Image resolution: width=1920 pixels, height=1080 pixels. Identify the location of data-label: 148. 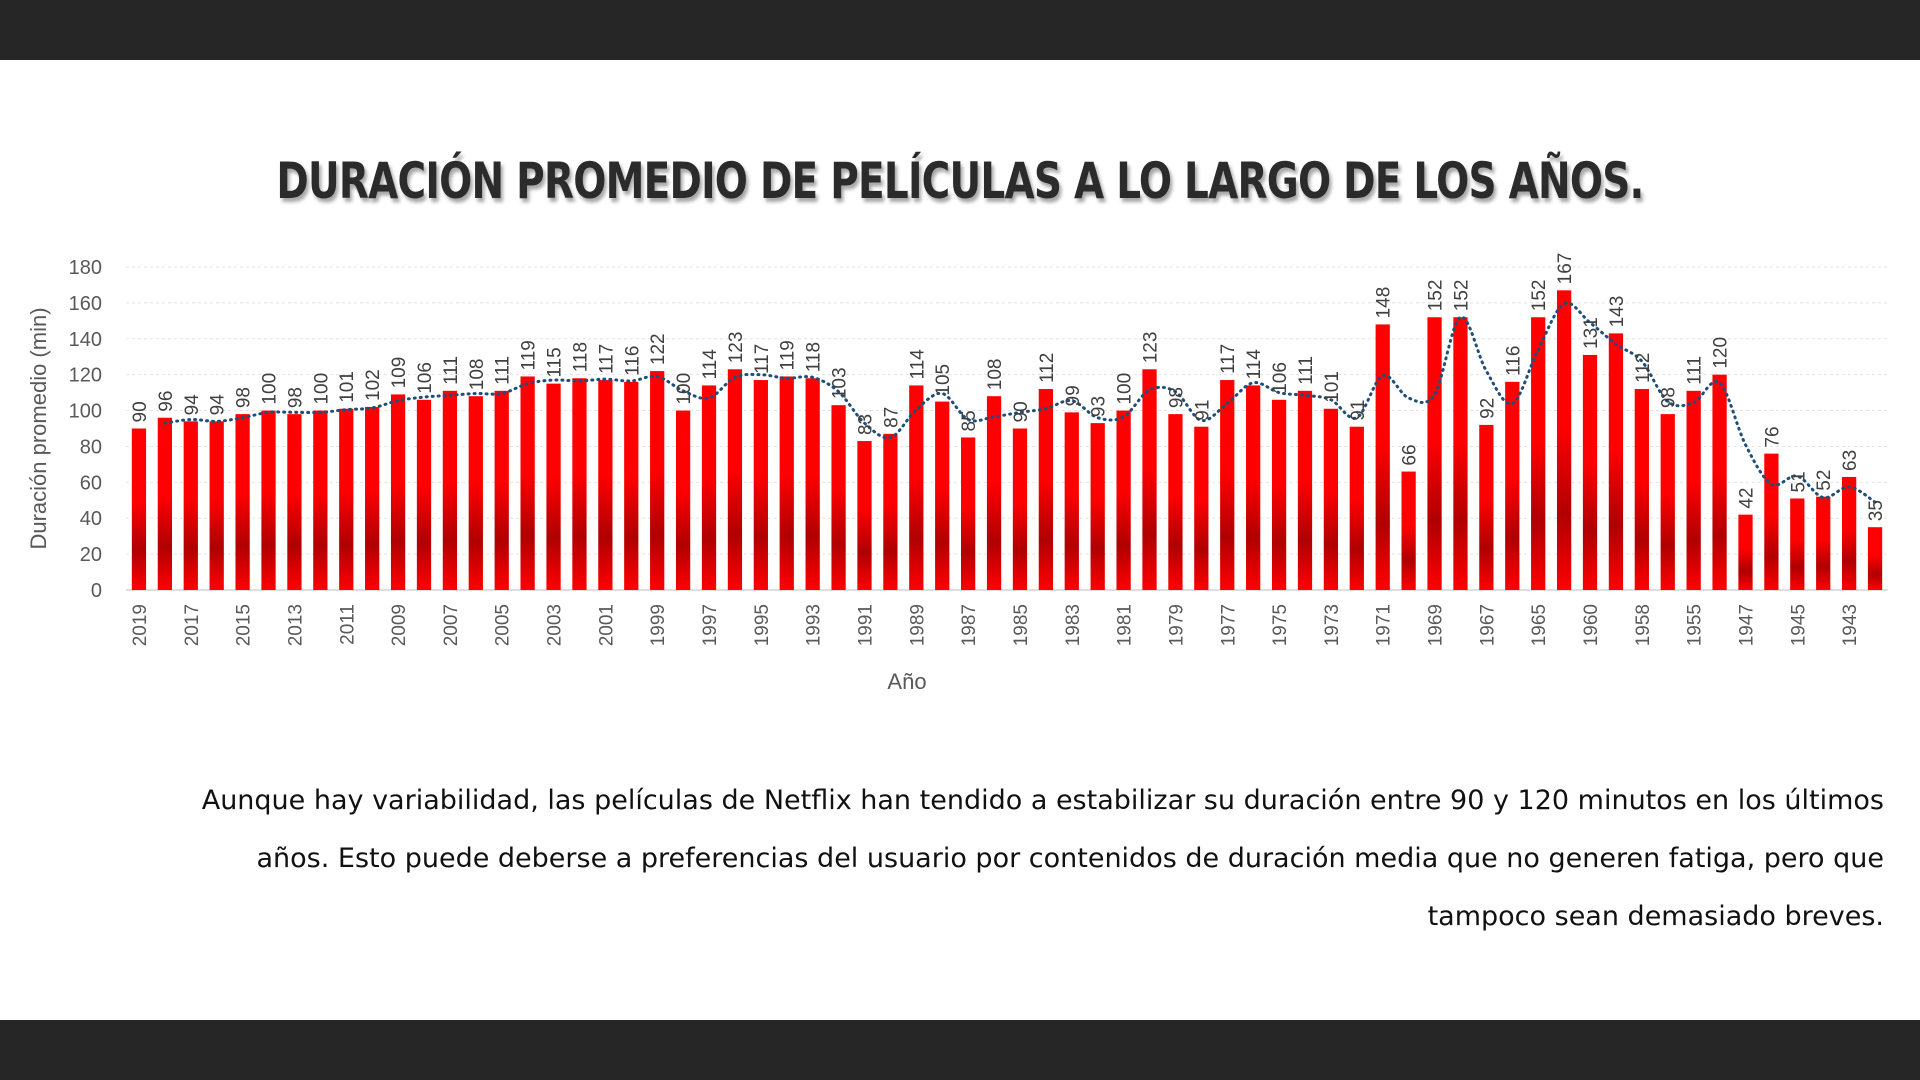
(1384, 303).